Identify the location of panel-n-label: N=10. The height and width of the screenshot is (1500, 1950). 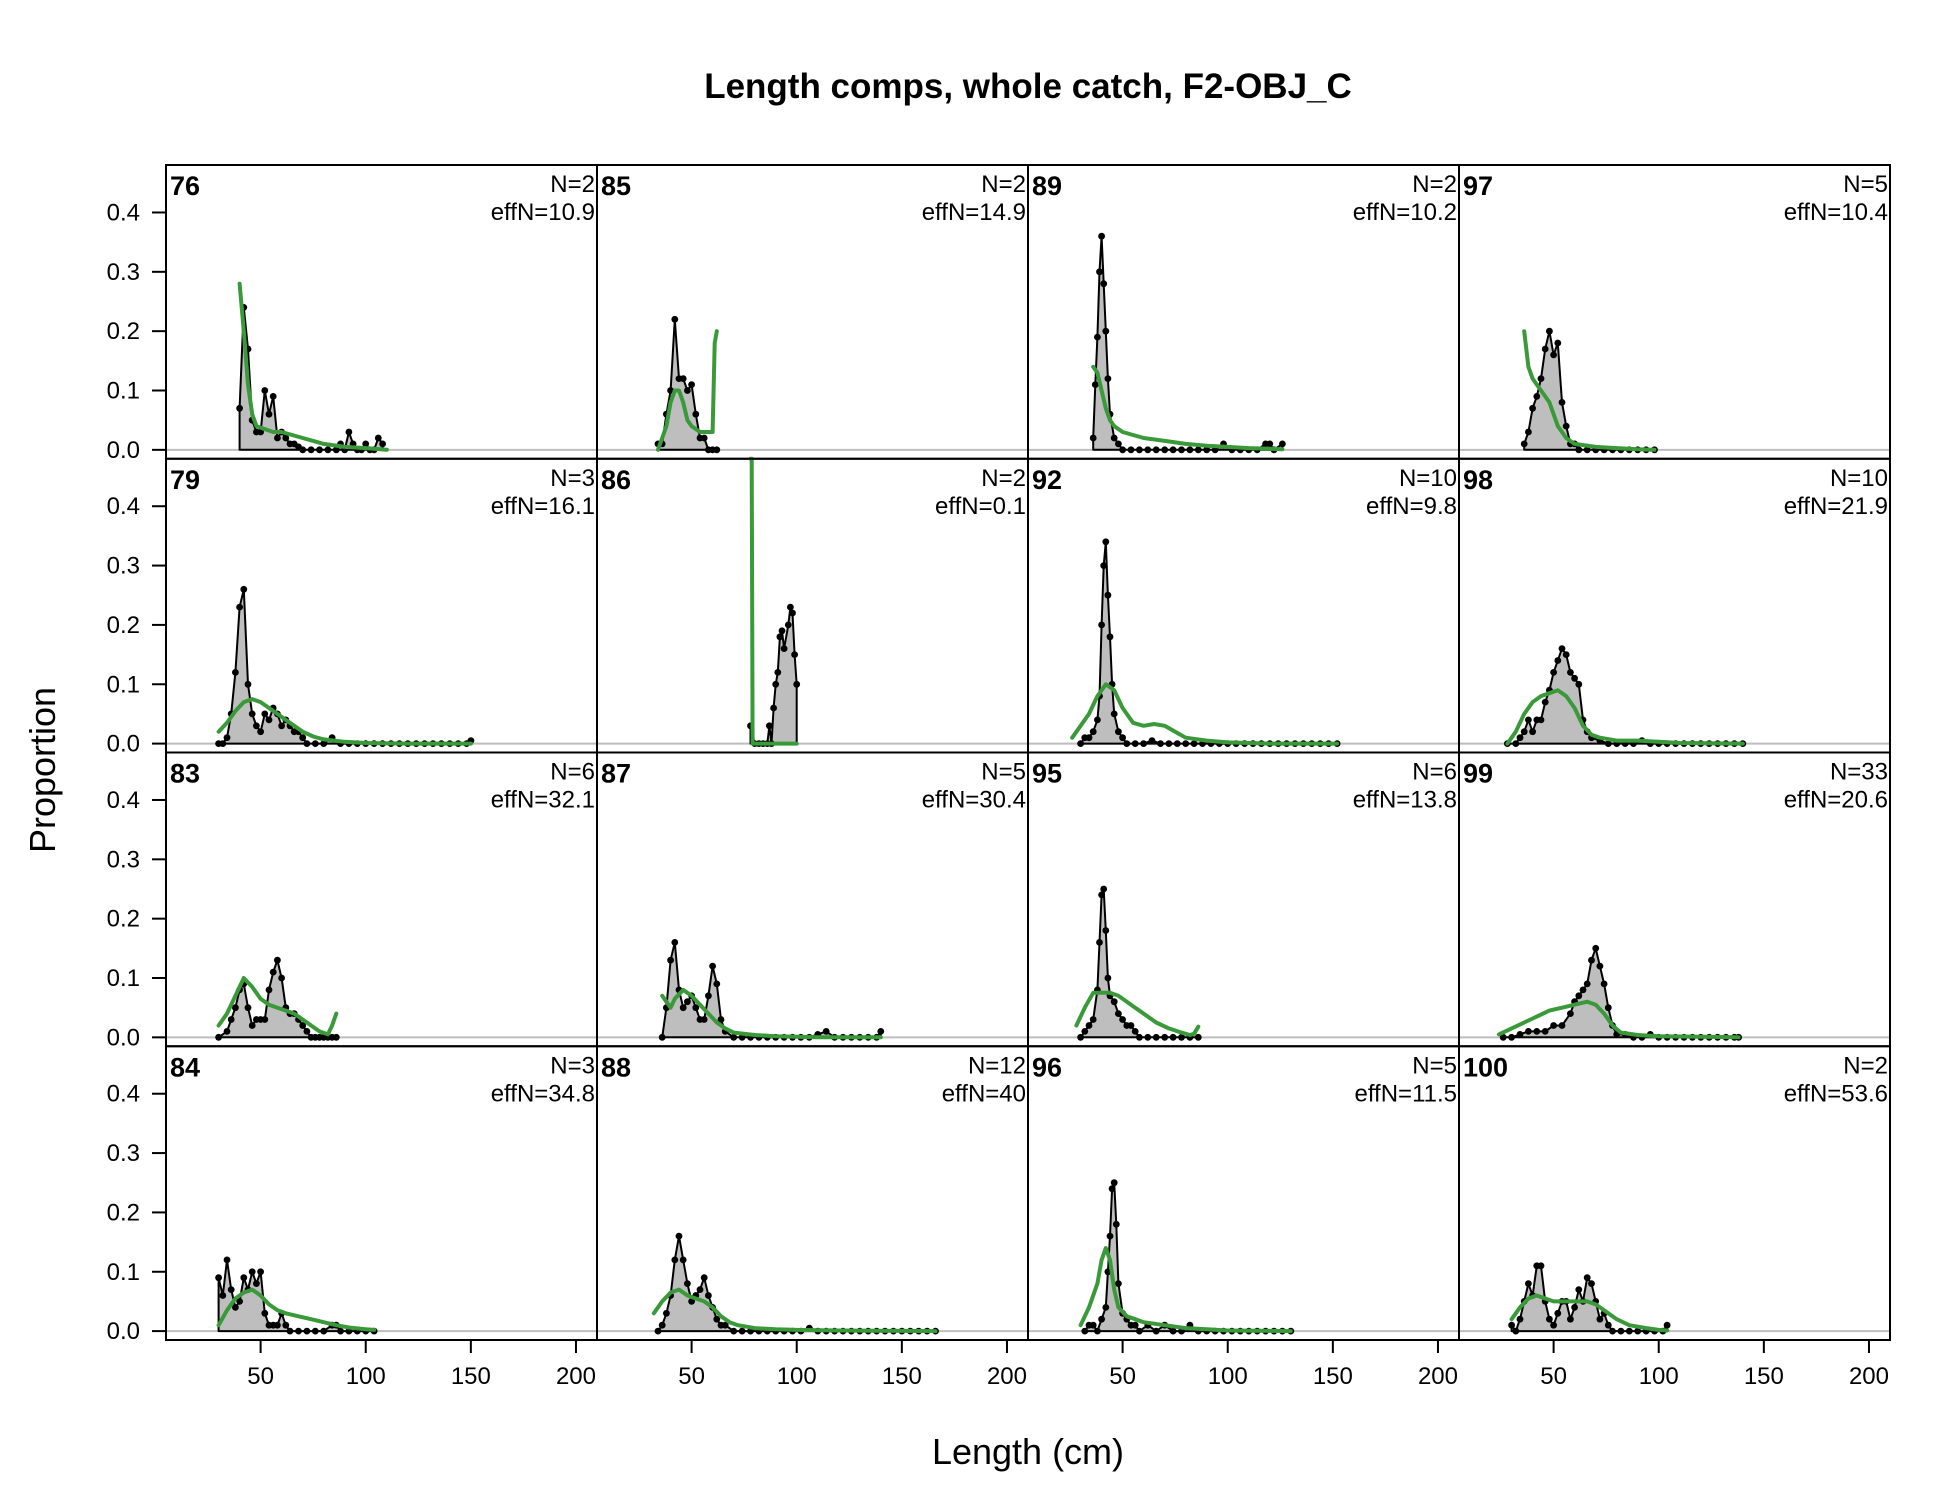
(1859, 478).